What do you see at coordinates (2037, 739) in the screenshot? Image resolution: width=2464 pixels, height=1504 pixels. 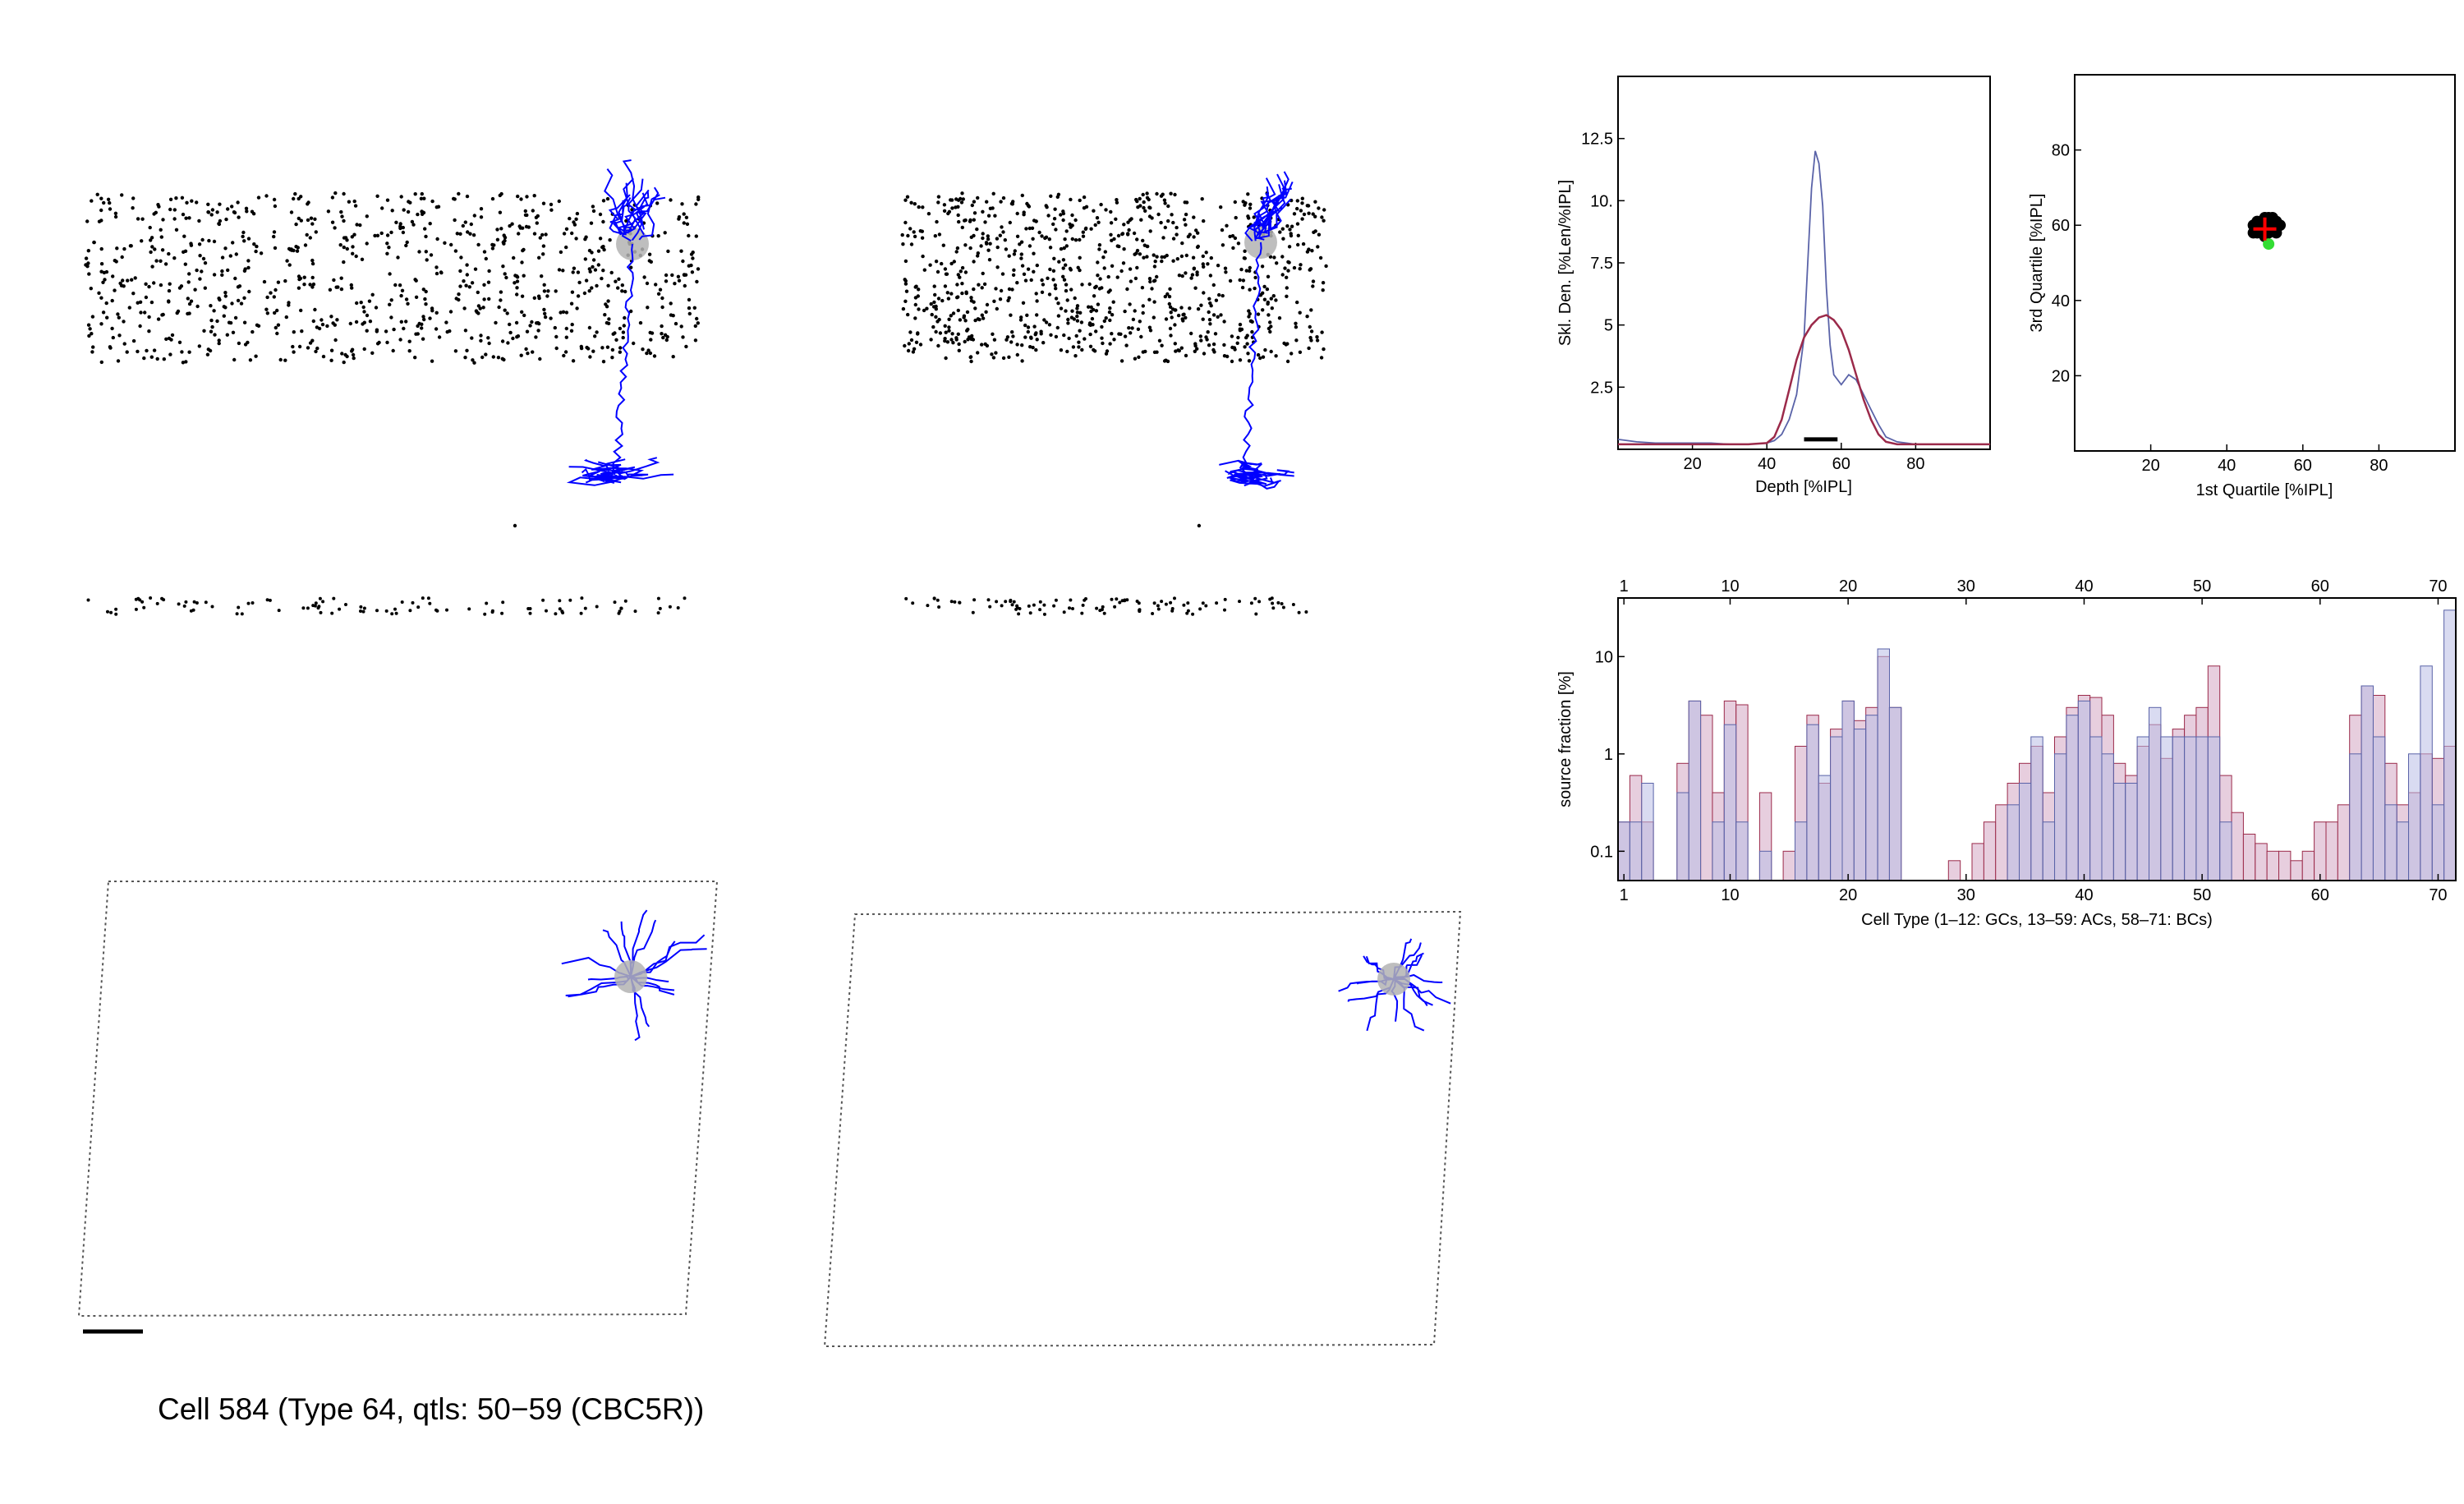 I see `source-fraction-frame` at bounding box center [2037, 739].